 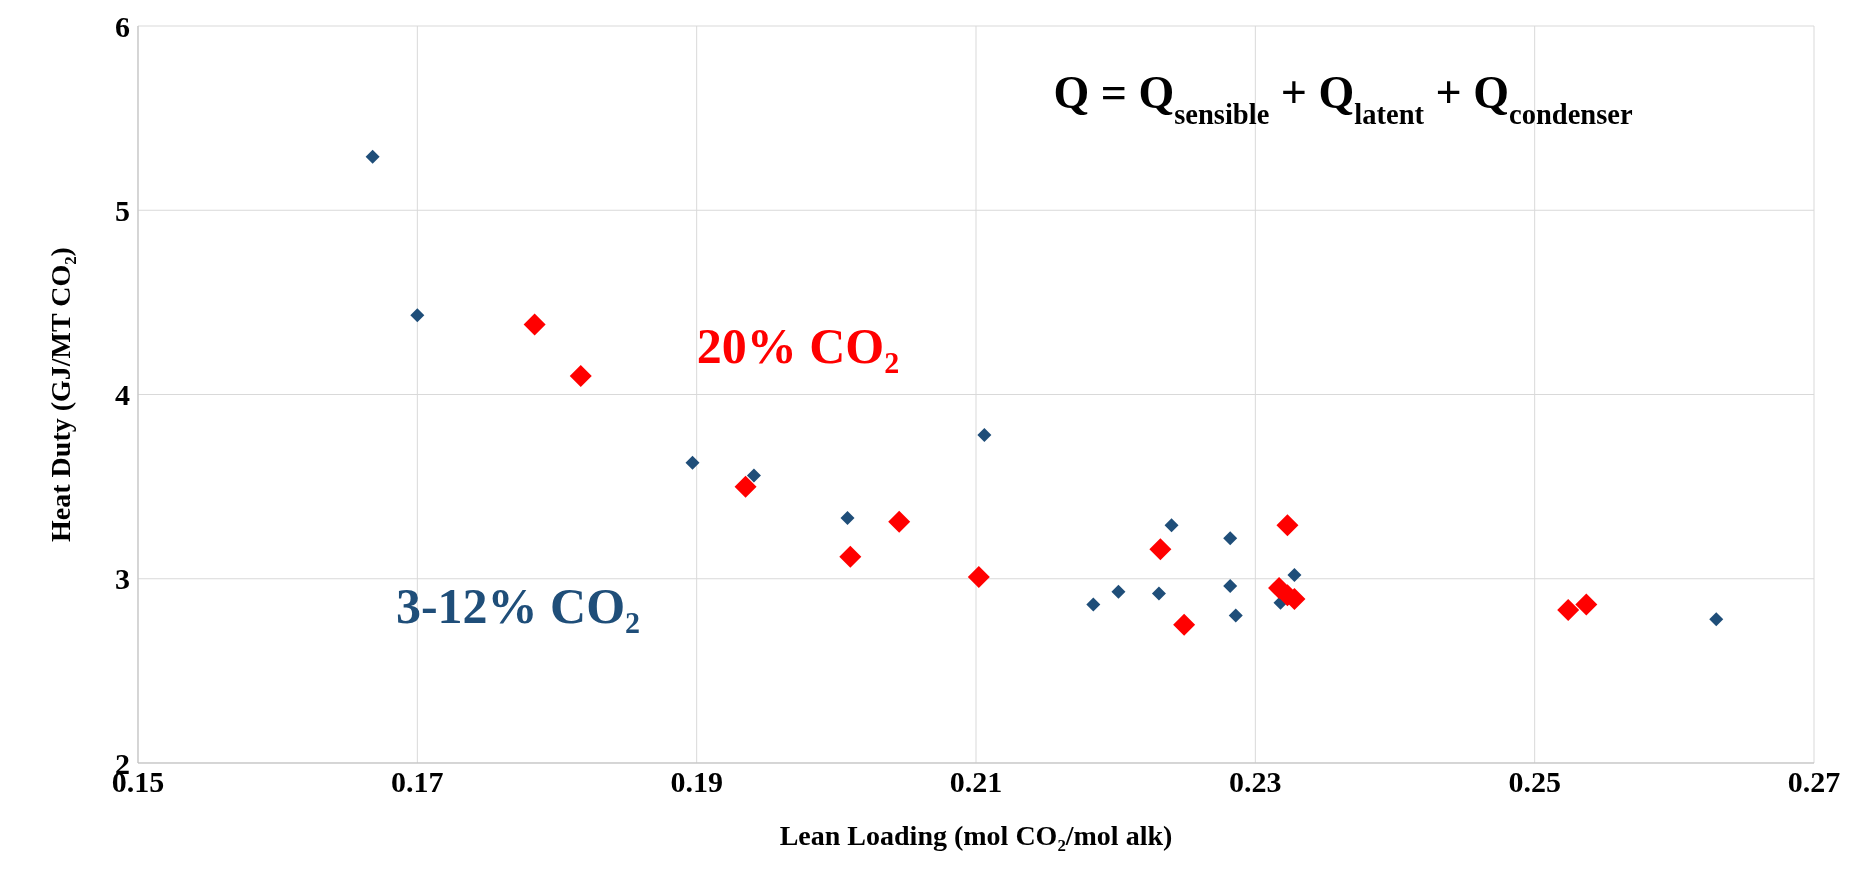 What do you see at coordinates (1814, 782) in the screenshot?
I see `x-tick-label: 0.27` at bounding box center [1814, 782].